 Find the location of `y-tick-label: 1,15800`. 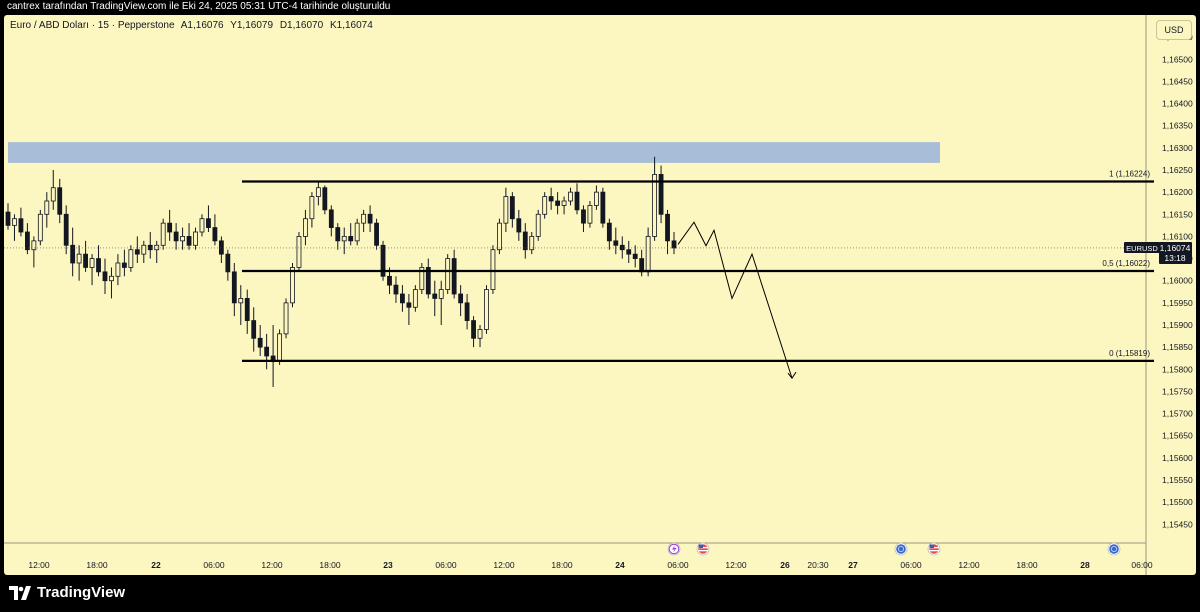

y-tick-label: 1,15800 is located at coordinates (1177, 369).